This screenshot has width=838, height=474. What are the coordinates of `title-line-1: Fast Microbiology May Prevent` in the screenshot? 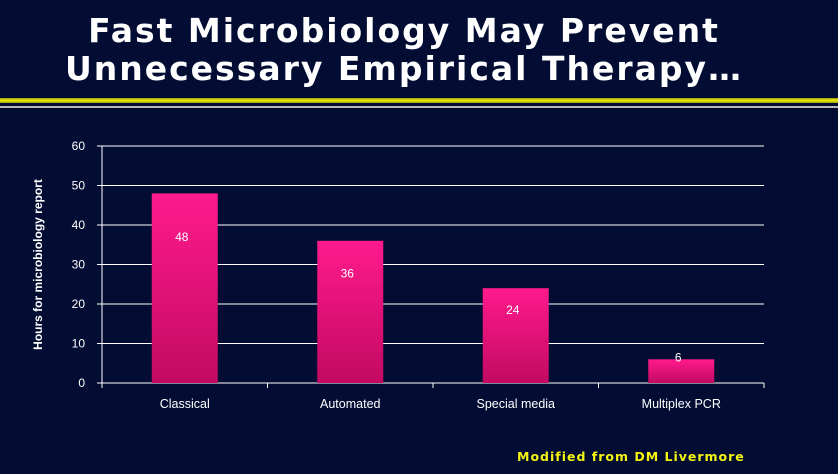 It's located at (404, 30).